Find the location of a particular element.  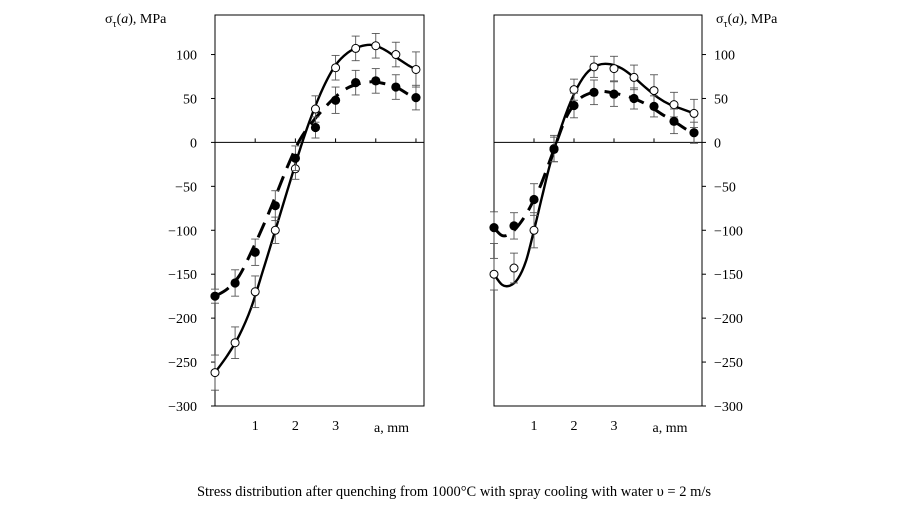

dashed-fit-curve is located at coordinates (593, 163).